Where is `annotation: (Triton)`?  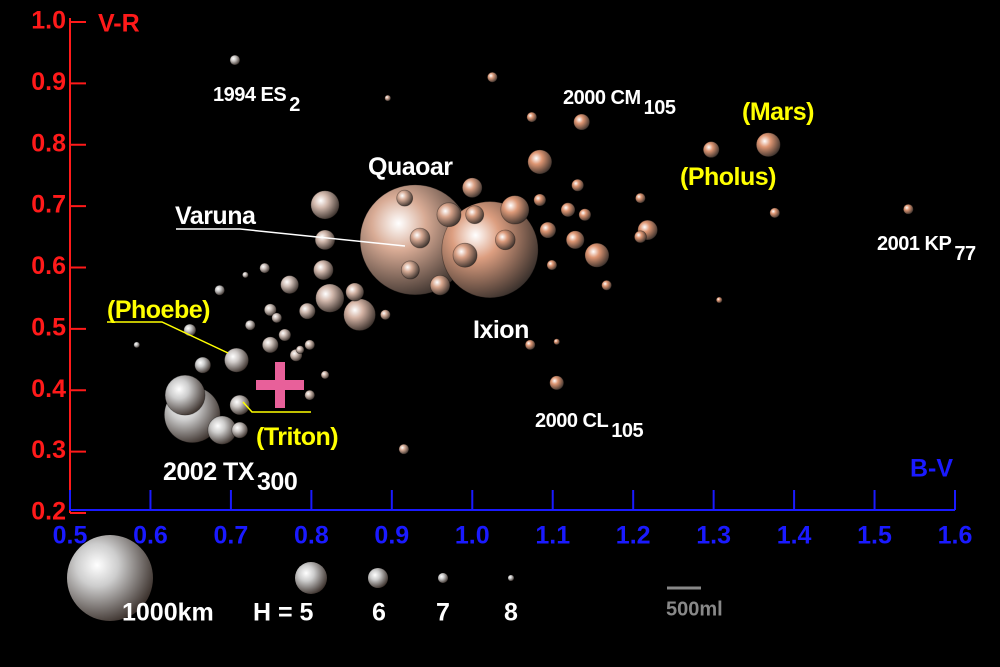
annotation: (Triton) is located at coordinates (297, 437).